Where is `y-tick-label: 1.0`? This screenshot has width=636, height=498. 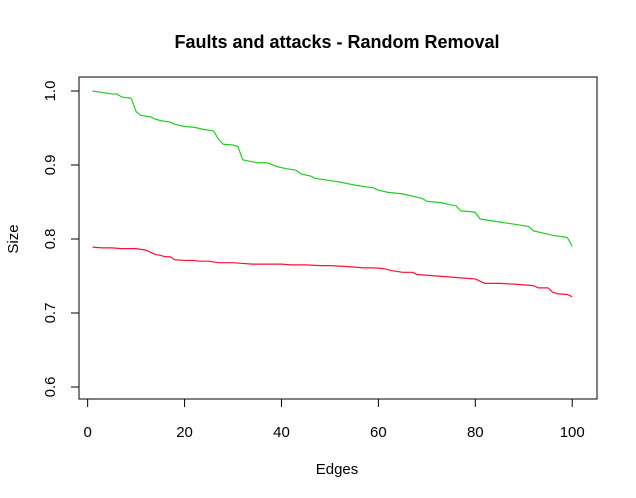
y-tick-label: 1.0 is located at coordinates (50, 91).